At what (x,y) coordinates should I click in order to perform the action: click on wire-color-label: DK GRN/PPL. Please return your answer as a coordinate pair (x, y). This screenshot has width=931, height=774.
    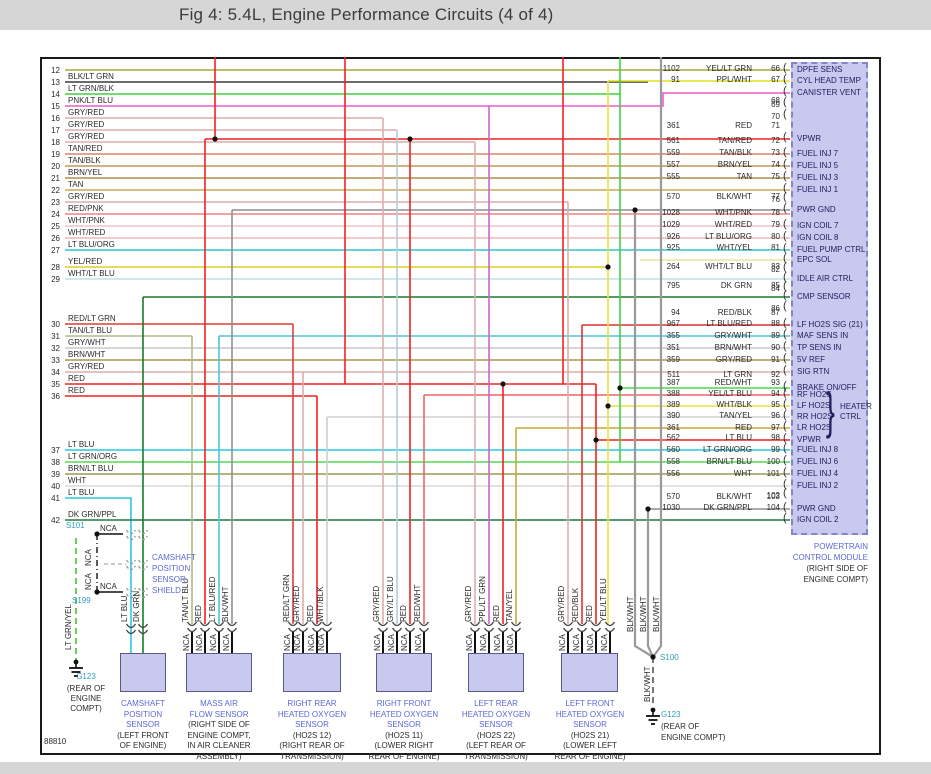
    Looking at the image, I should click on (92, 514).